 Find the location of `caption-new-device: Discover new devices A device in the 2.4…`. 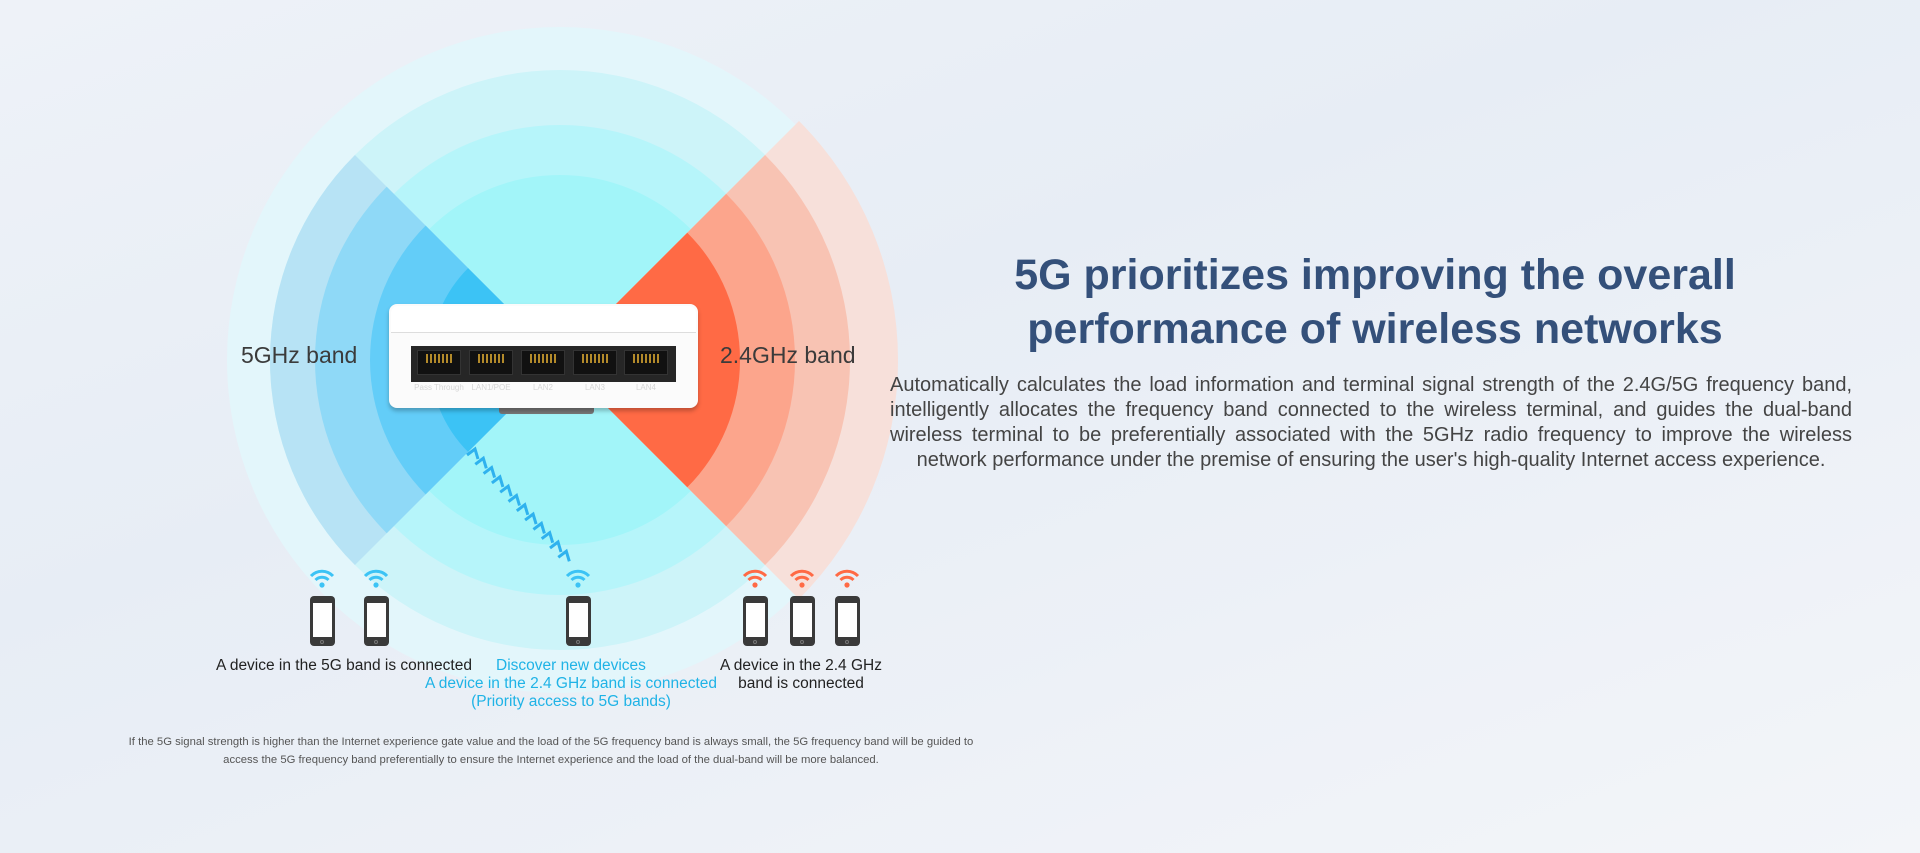

caption-new-device: Discover new devices A device in the 2.4… is located at coordinates (571, 684).